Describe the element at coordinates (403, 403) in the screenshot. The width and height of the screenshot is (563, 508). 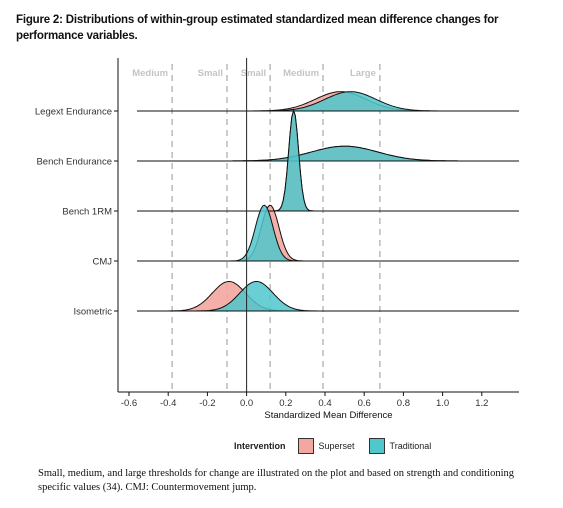
I see `x-tick-label: 0.8` at that location.